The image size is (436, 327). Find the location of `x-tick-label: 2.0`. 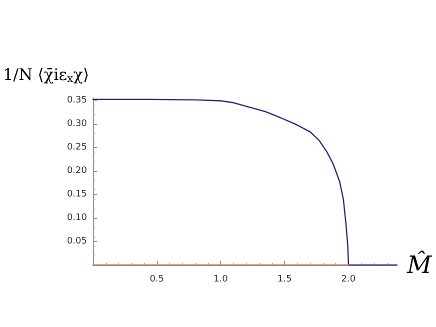

x-tick-label: 2.0 is located at coordinates (348, 279).